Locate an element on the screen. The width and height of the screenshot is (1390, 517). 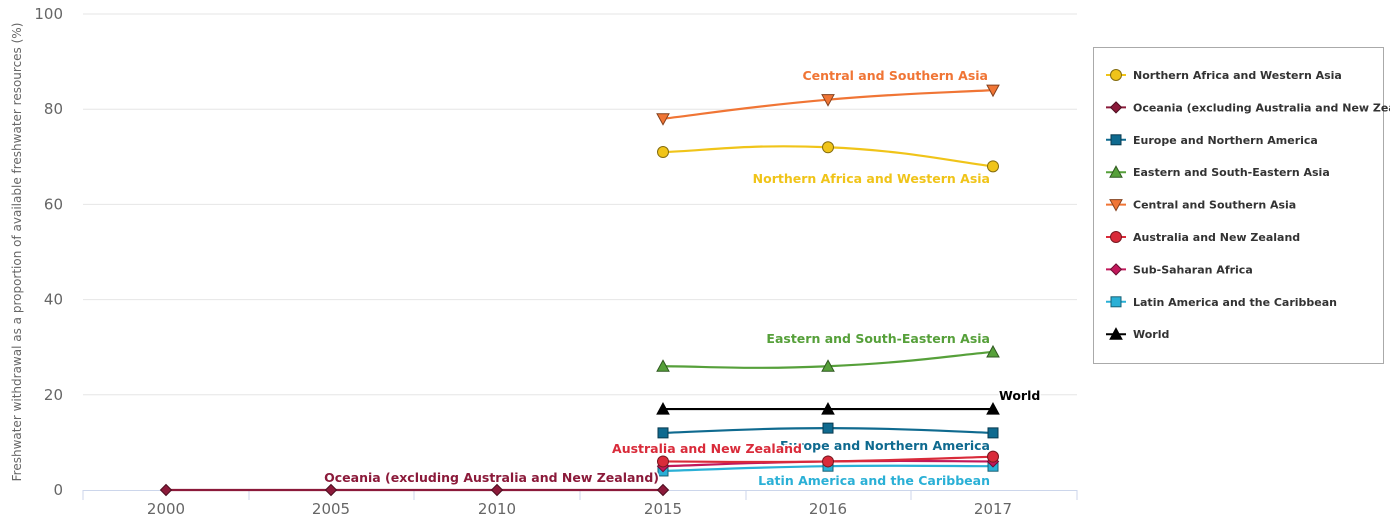
legend-item: Europe and Northern America is located at coordinates (1212, 140).